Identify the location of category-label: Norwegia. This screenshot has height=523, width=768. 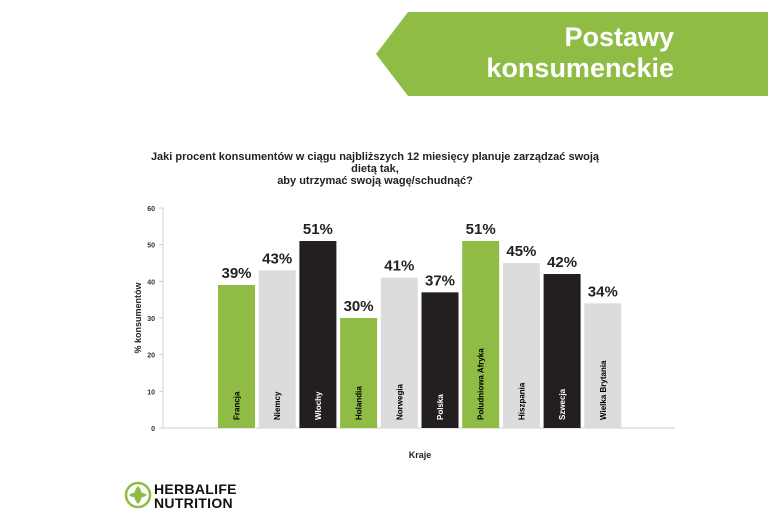
(399, 401).